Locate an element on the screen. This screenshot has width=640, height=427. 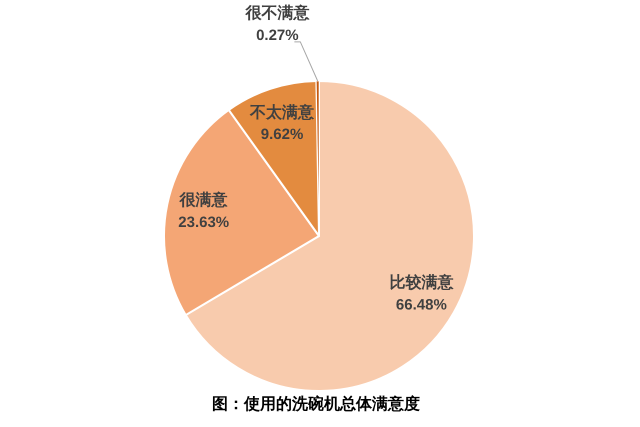
data-label: 0.27% is located at coordinates (277, 35).